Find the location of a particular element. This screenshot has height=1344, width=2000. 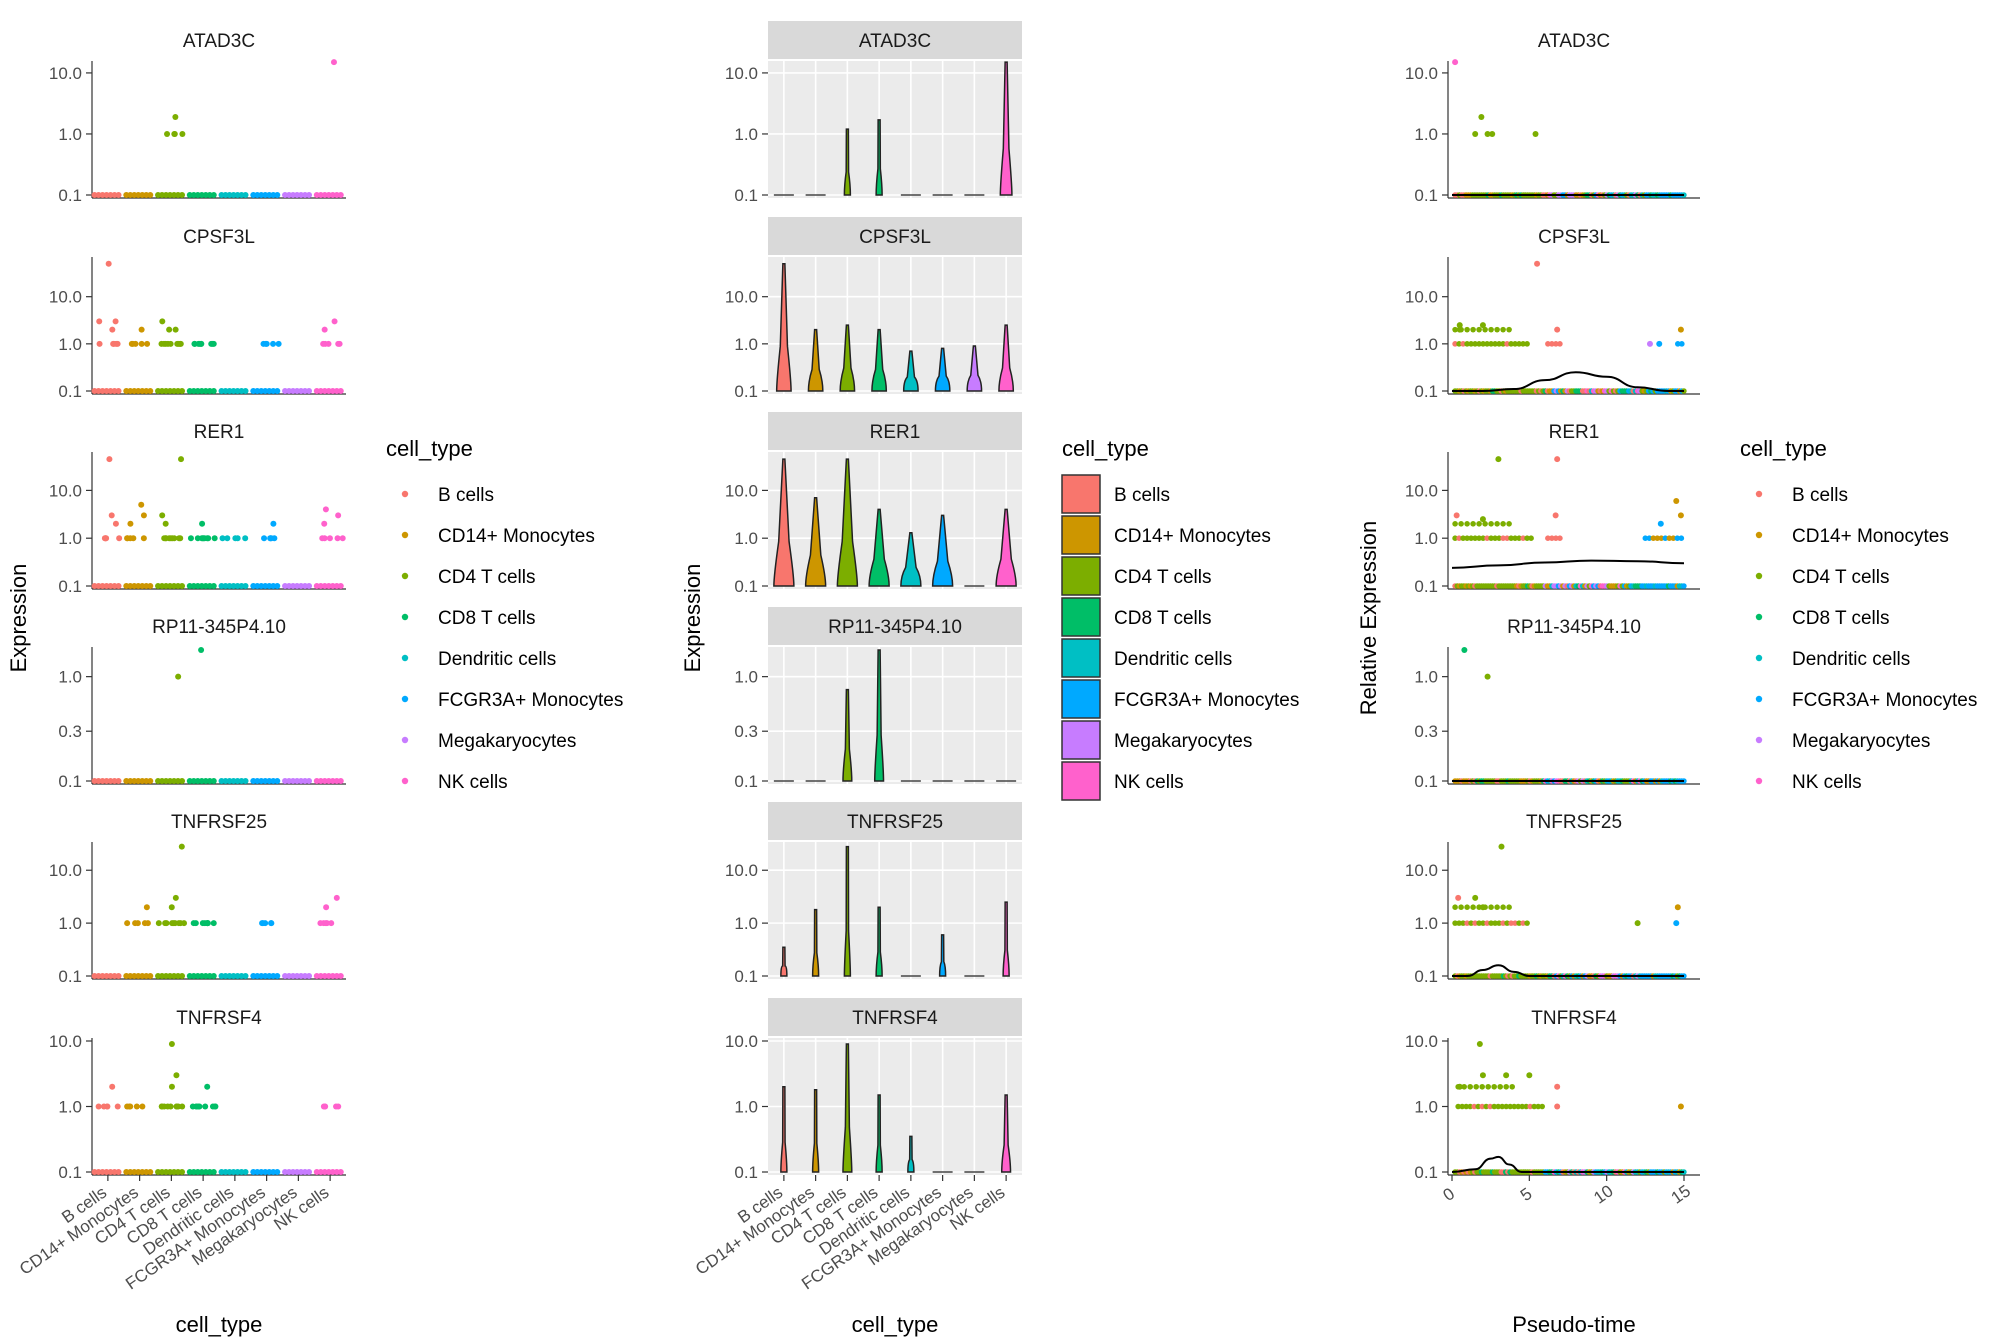

legend-label-2: CD4 T cells is located at coordinates (1163, 577).